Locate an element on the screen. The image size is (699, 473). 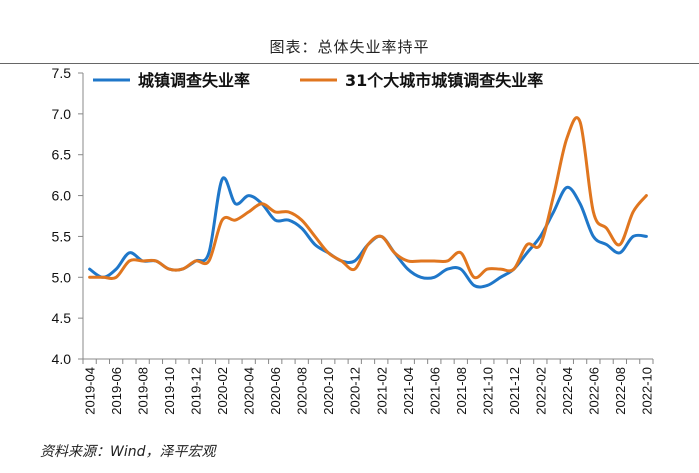
x-tick-label: 2021-12 is located at coordinates (514, 391).